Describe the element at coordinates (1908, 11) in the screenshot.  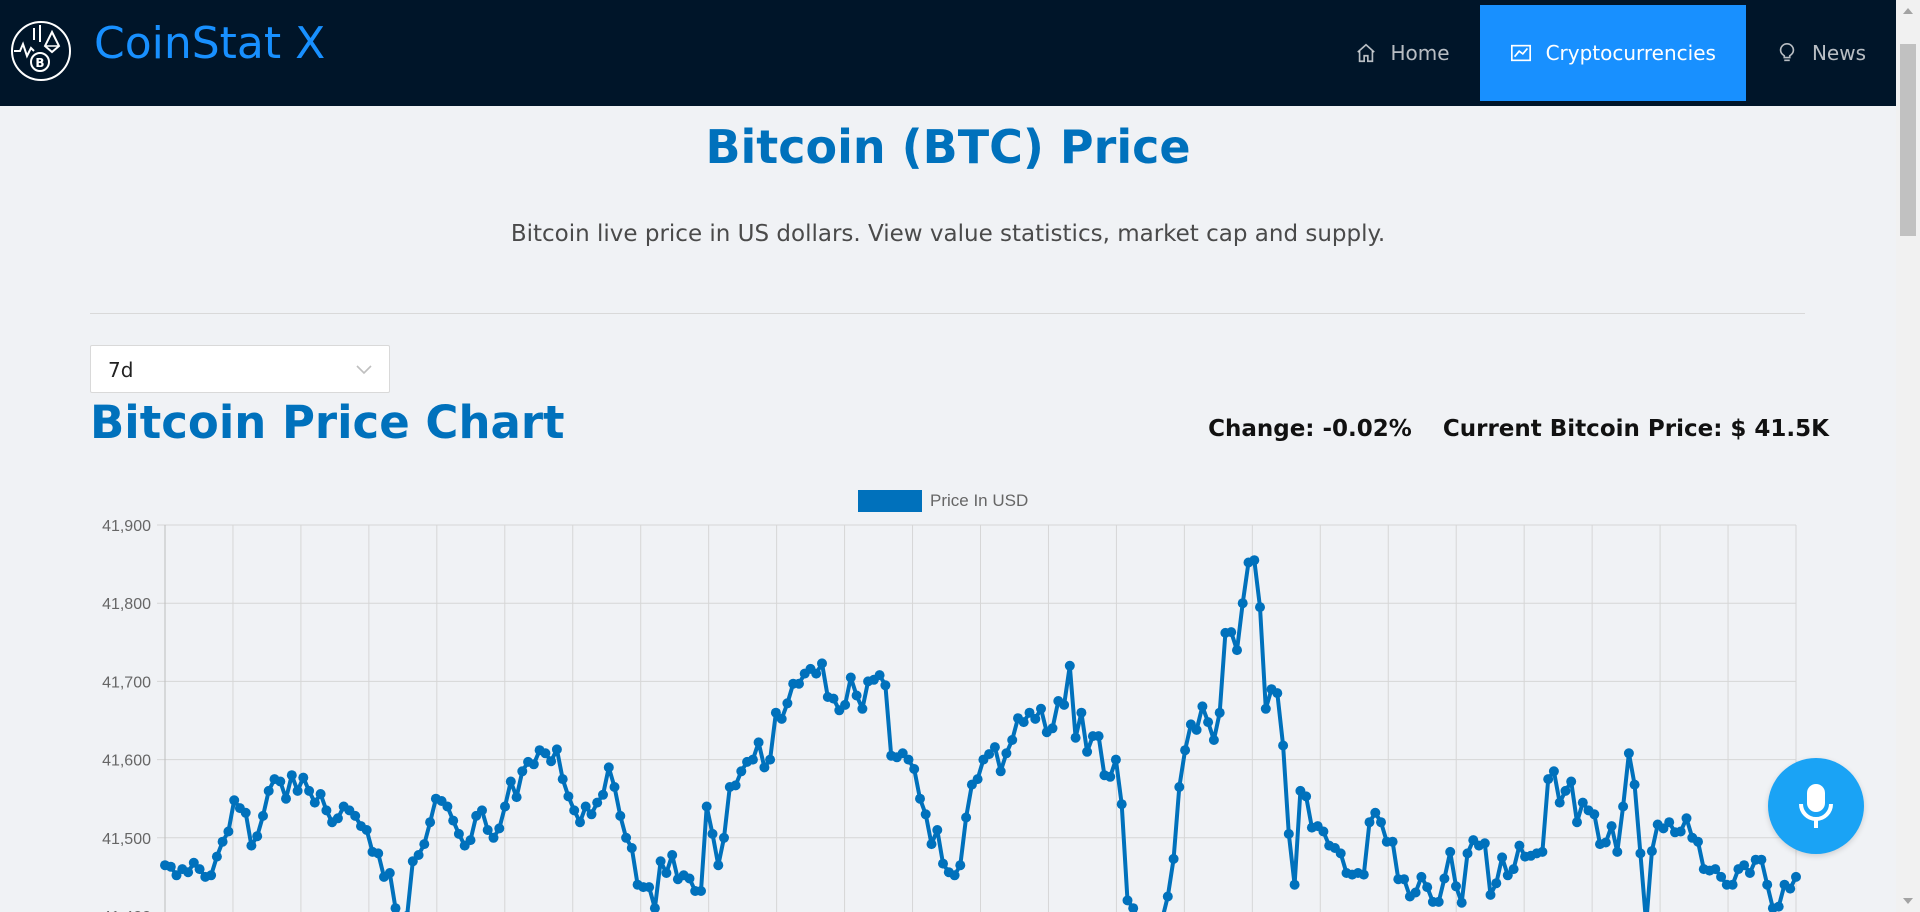
I see `scroll-up-arrow-icon` at that location.